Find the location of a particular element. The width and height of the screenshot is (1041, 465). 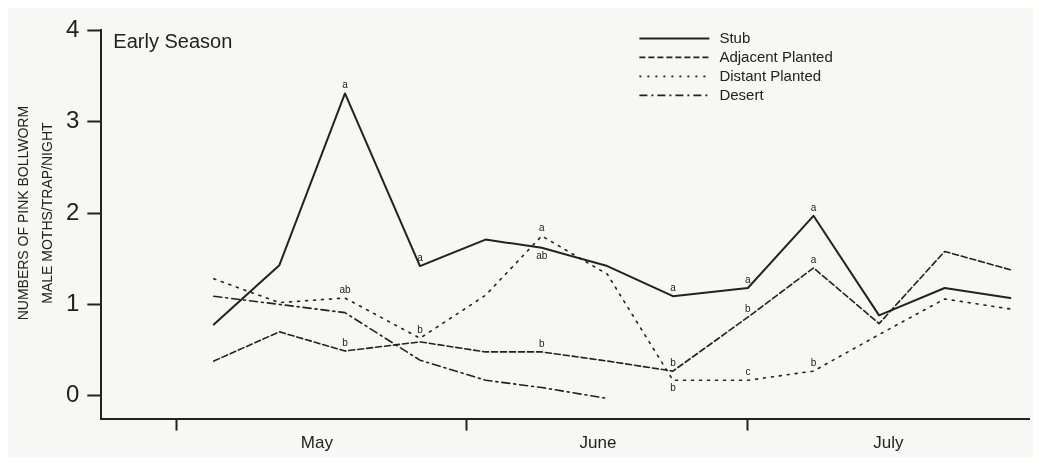

chart-title: Early Season is located at coordinates (173, 40).